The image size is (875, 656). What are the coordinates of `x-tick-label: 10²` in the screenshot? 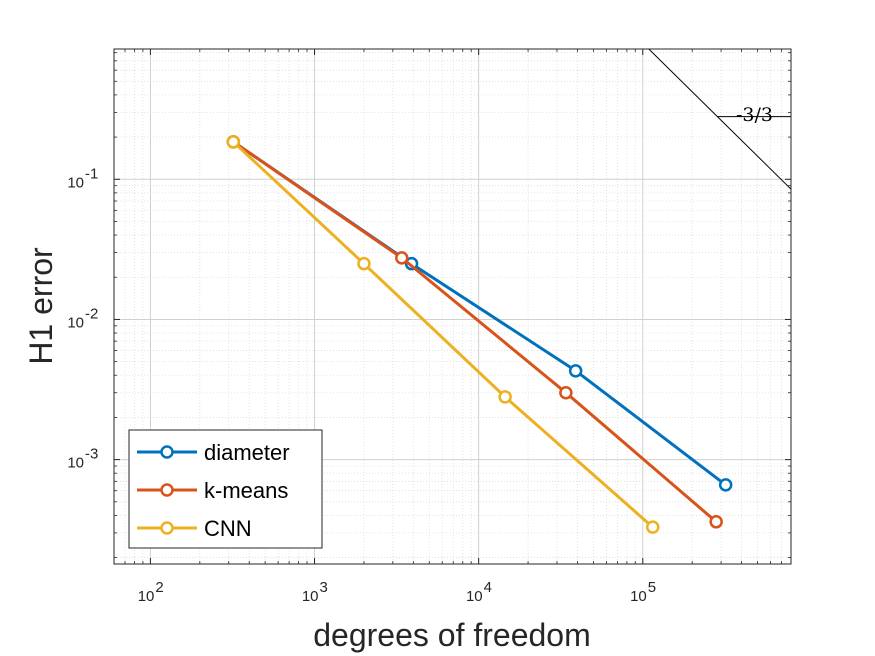 It's located at (151, 592).